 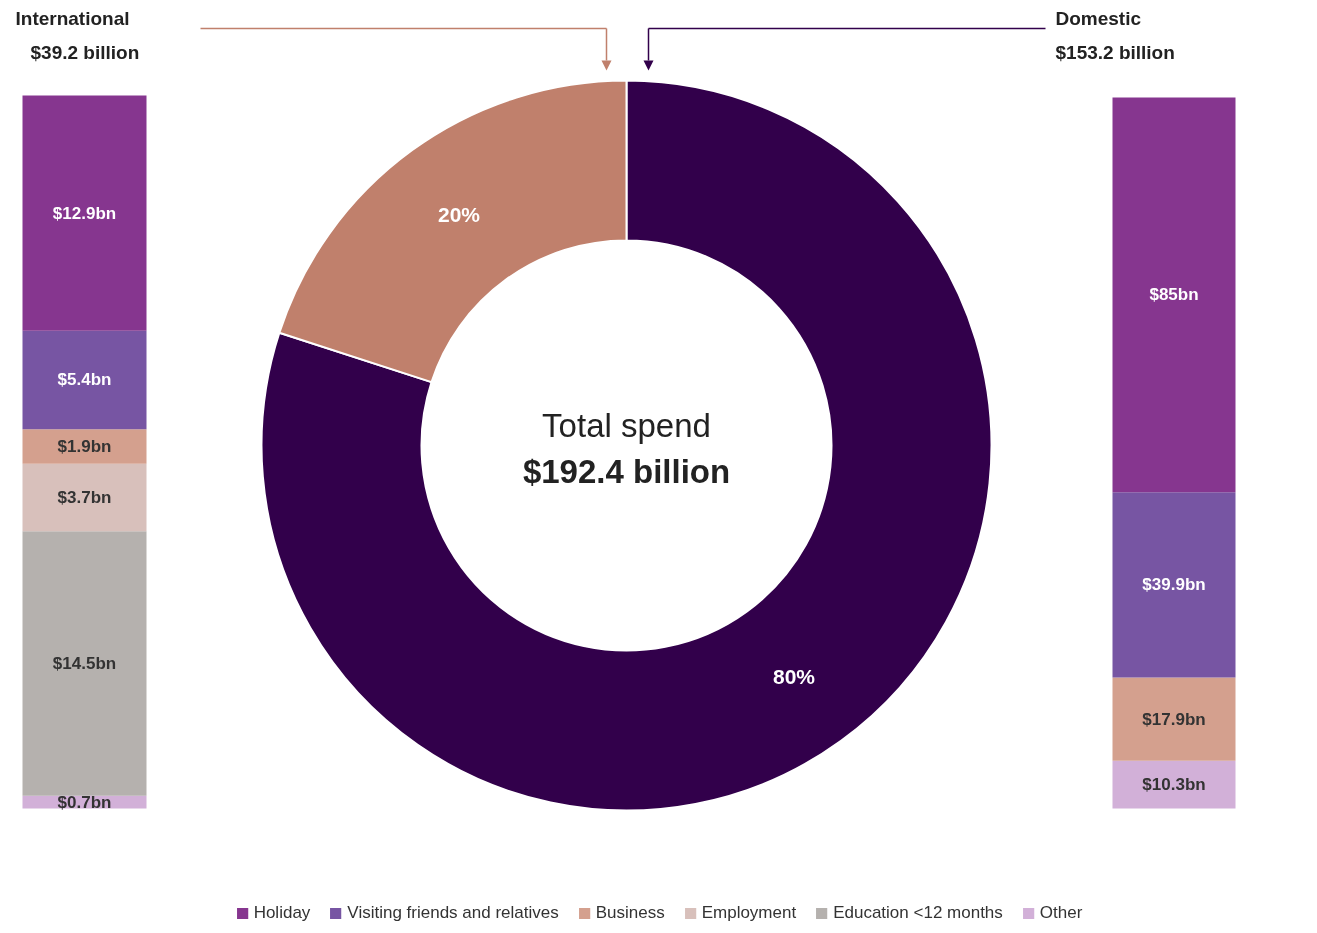 What do you see at coordinates (626, 425) in the screenshot?
I see `text: Total spend` at bounding box center [626, 425].